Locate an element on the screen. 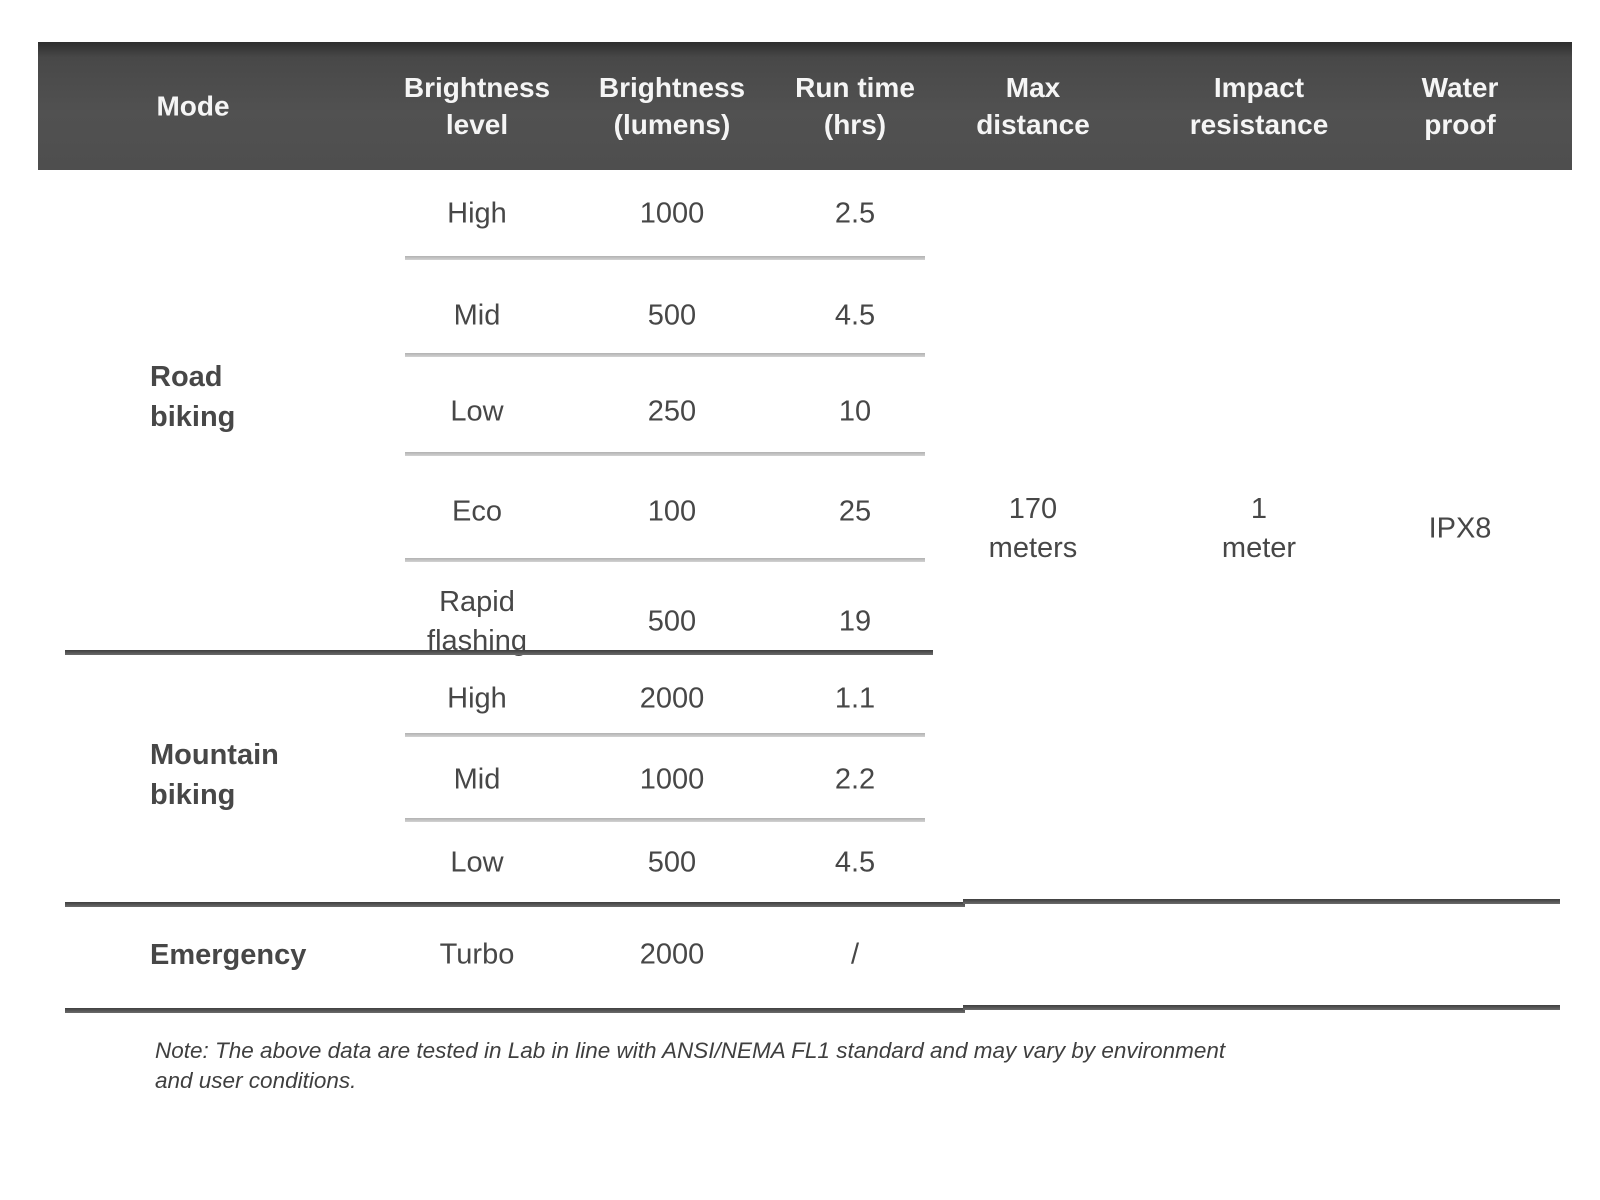 This screenshot has width=1600, height=1200. cell-run-time: 19 is located at coordinates (855, 621).